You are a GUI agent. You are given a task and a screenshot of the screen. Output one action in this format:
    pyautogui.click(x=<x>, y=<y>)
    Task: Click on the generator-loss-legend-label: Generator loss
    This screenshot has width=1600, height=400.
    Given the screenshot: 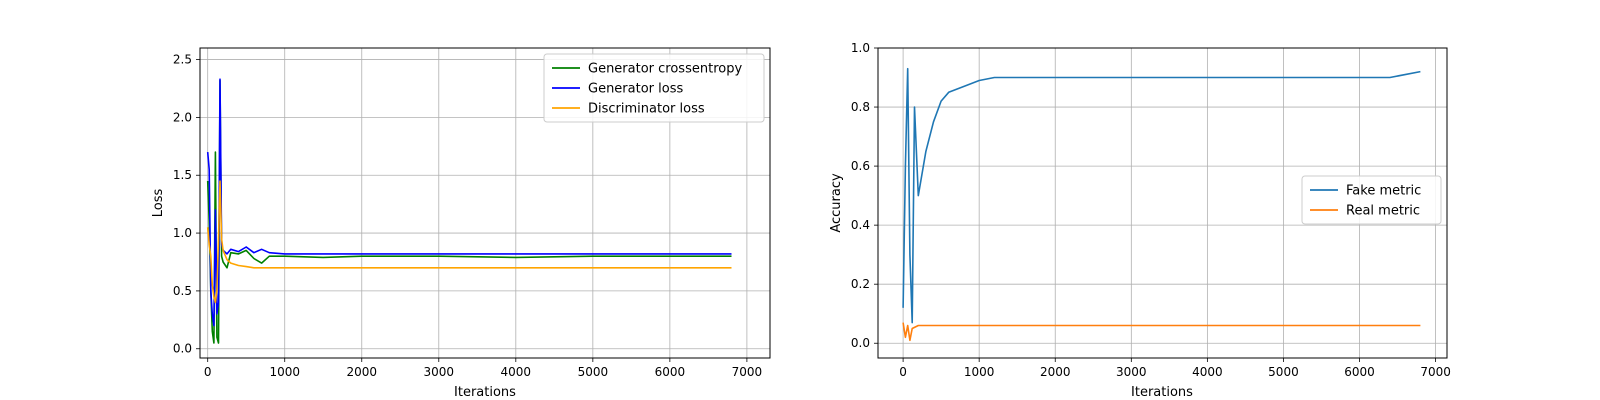 What is the action you would take?
    pyautogui.click(x=635, y=89)
    